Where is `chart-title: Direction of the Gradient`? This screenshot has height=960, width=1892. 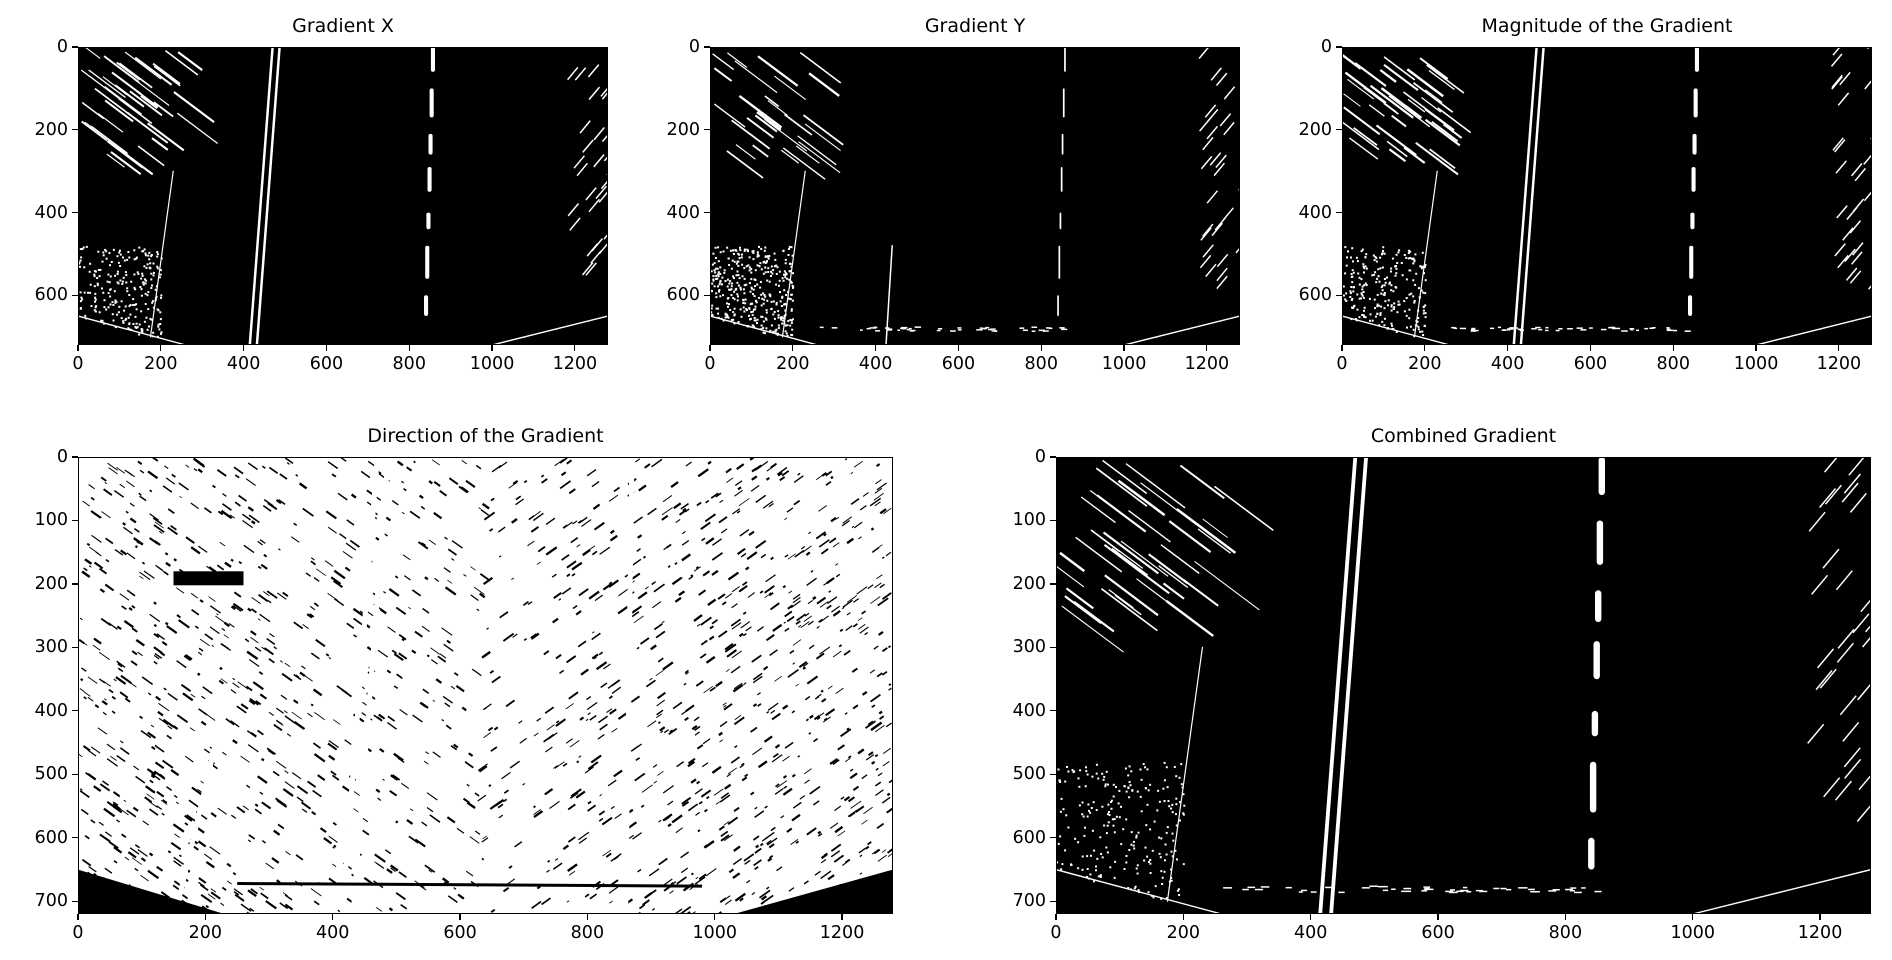
chart-title: Direction of the Gradient is located at coordinates (485, 436).